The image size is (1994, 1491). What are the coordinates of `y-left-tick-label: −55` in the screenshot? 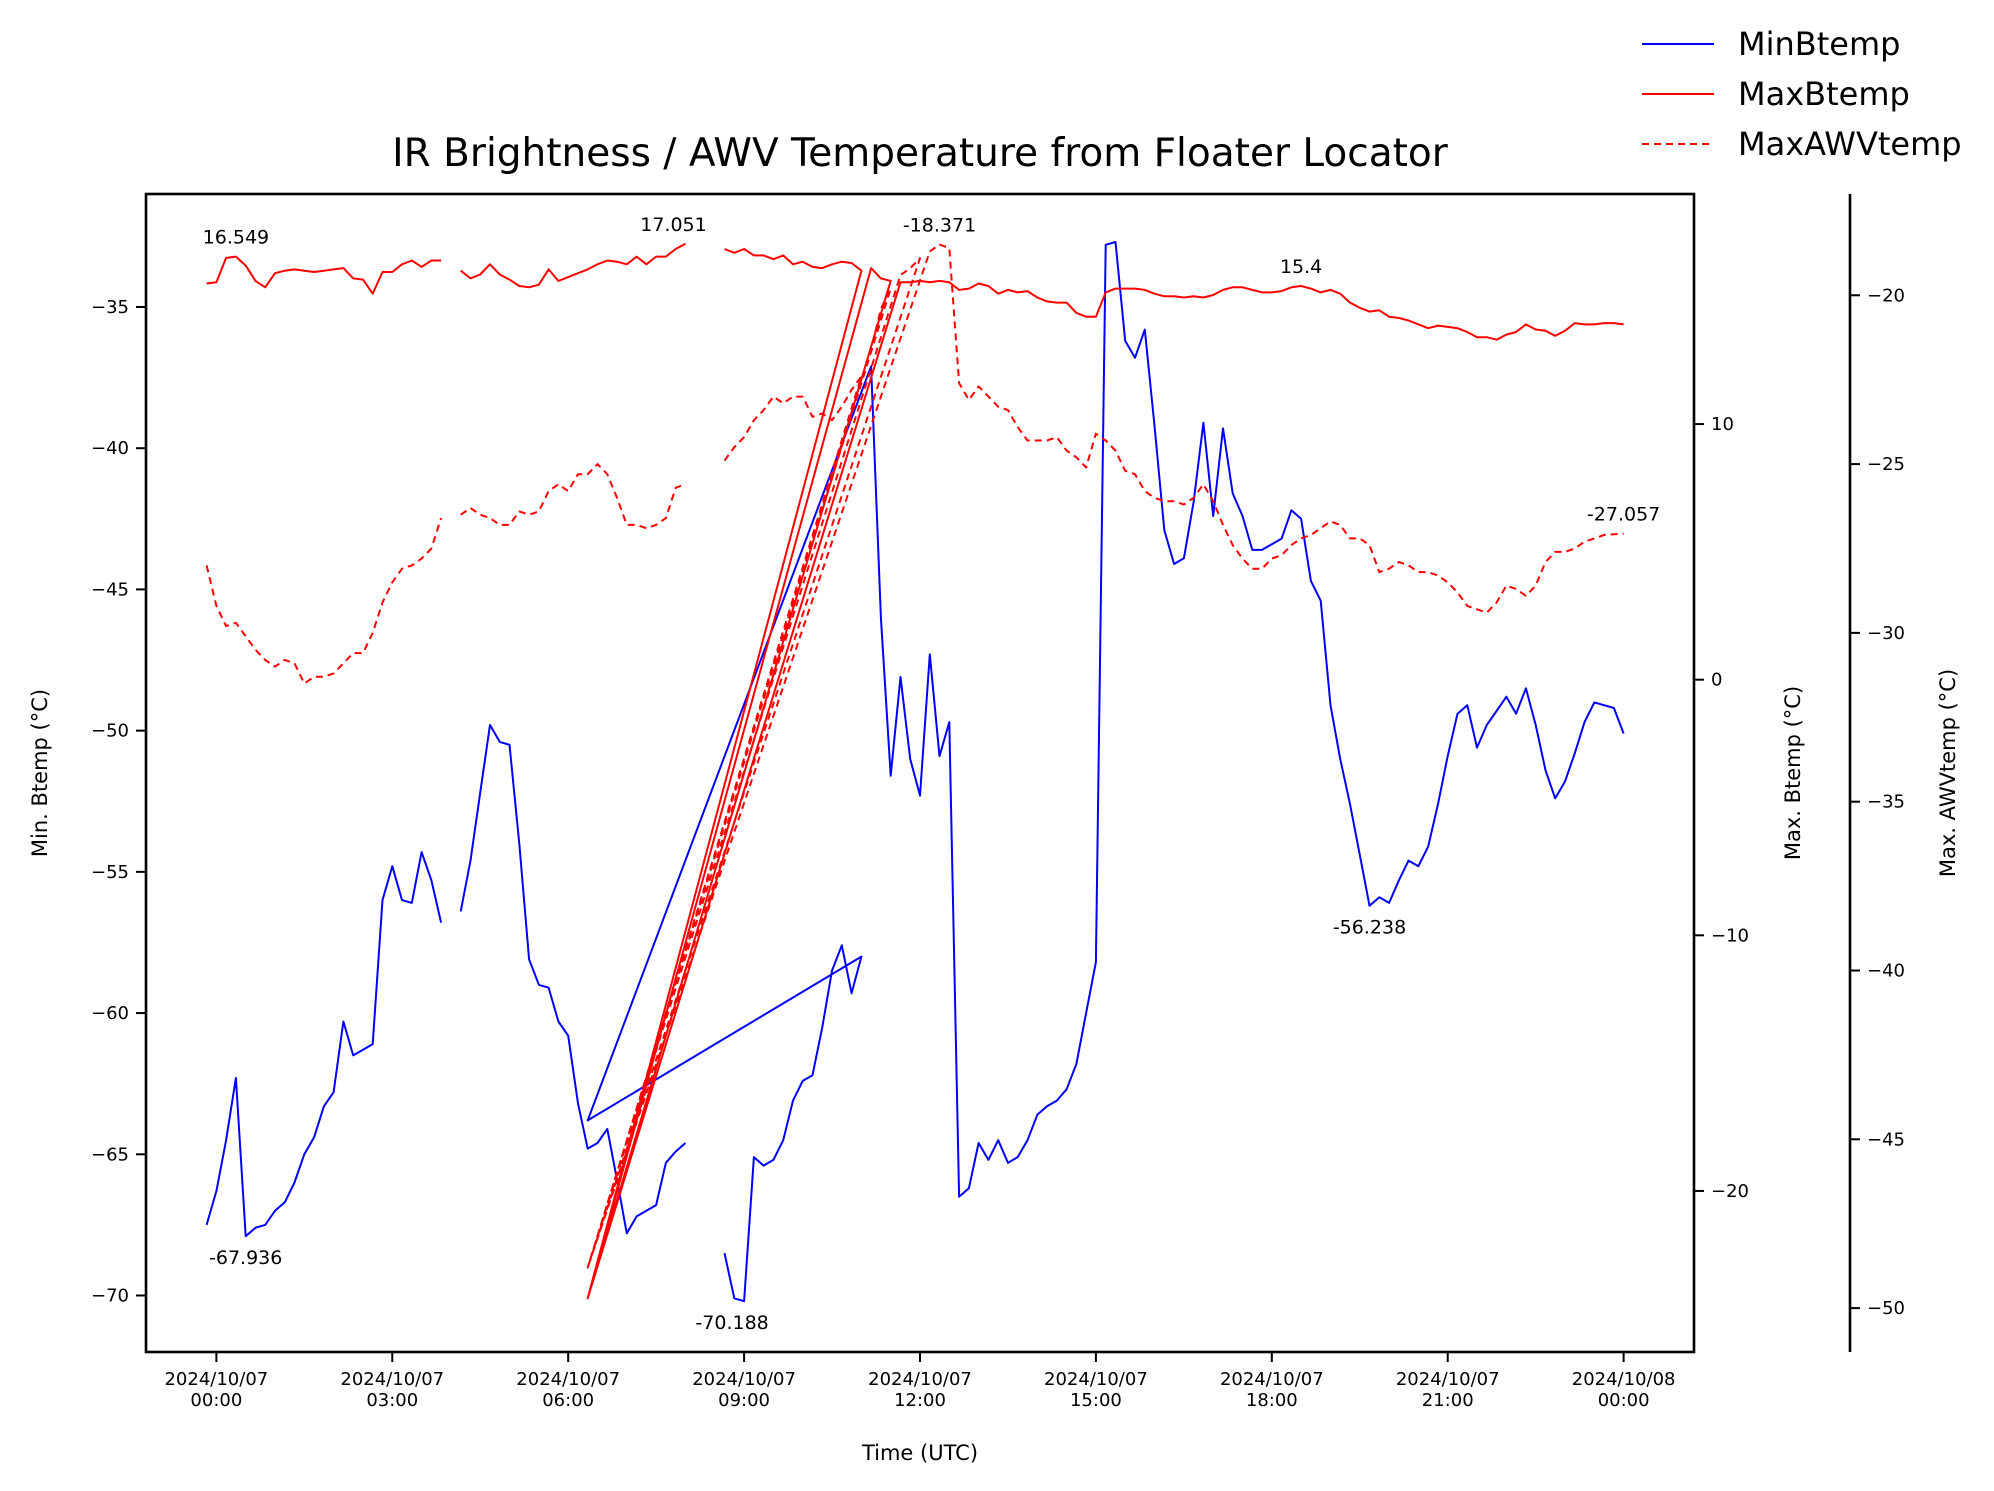 It's located at (110, 872).